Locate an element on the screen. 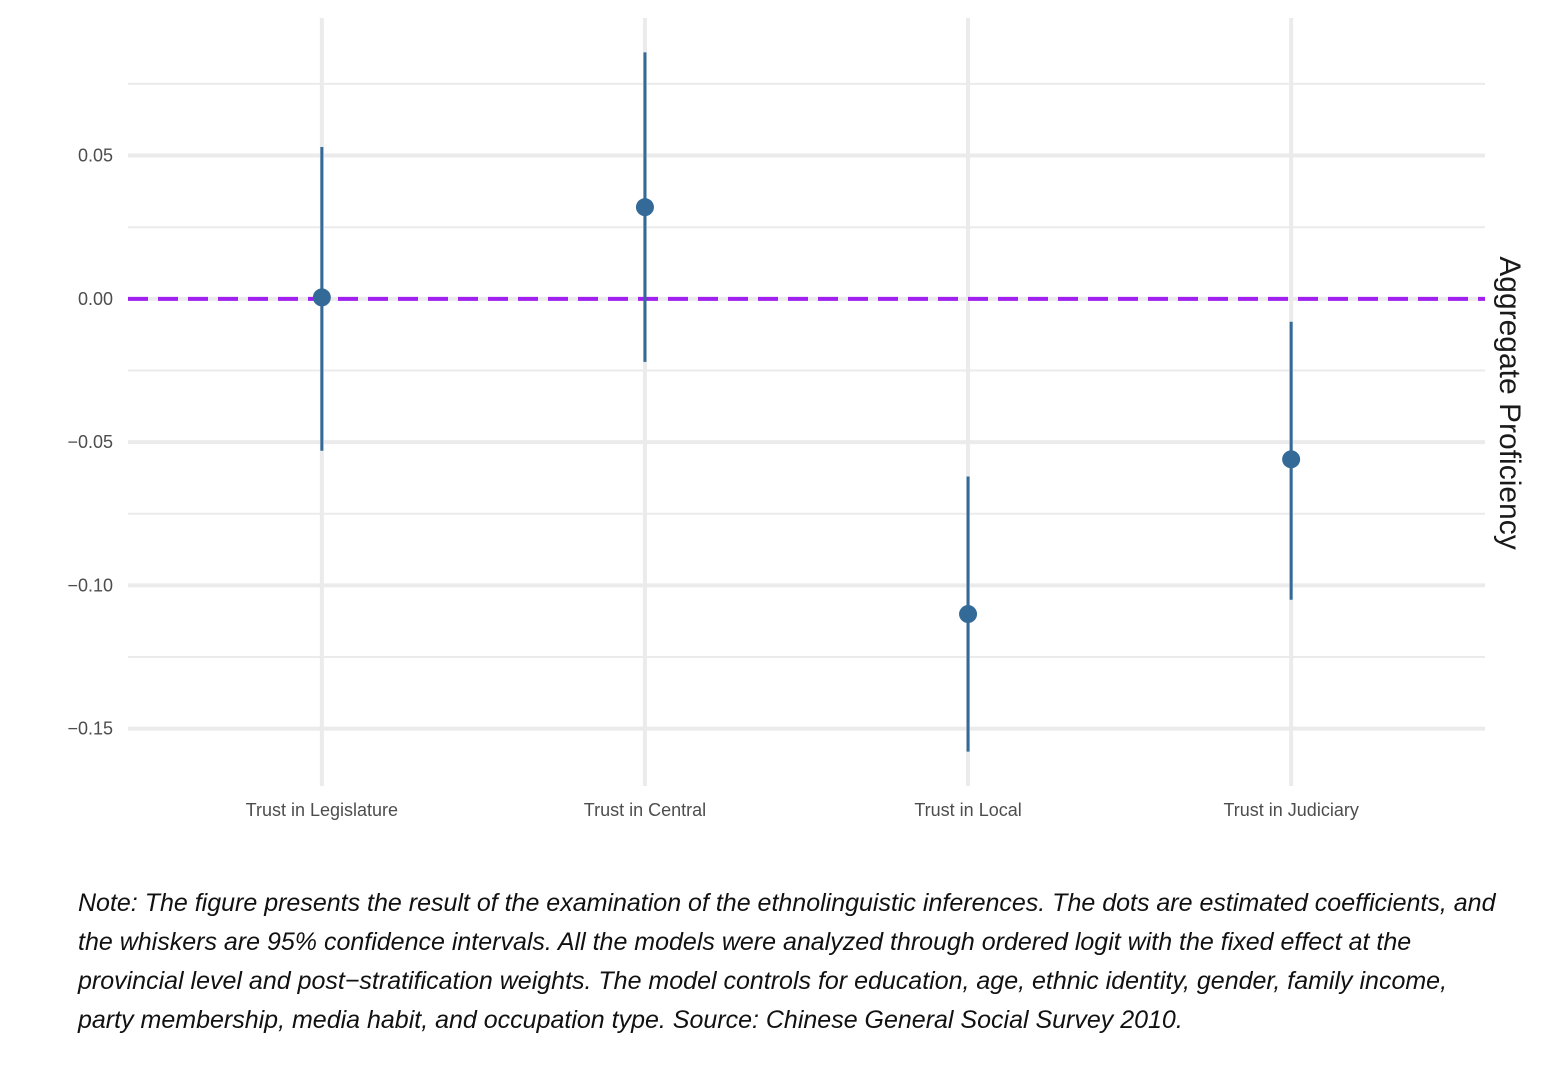 This screenshot has width=1560, height=1080. y-tick-label: 0.05 is located at coordinates (95, 156).